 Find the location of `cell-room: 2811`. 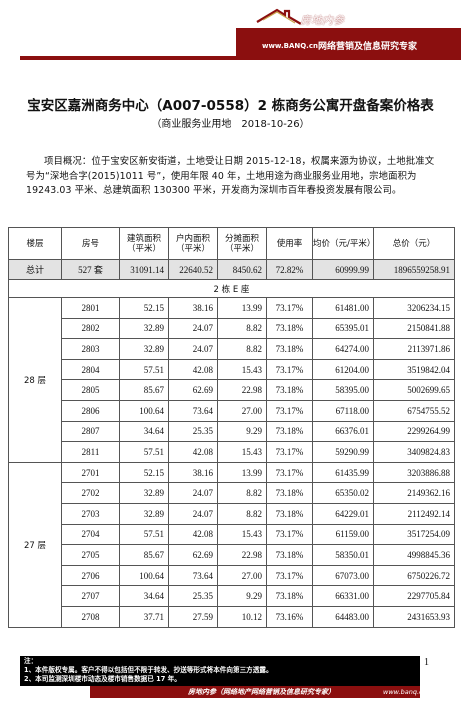

cell-room: 2811 is located at coordinates (90, 452).